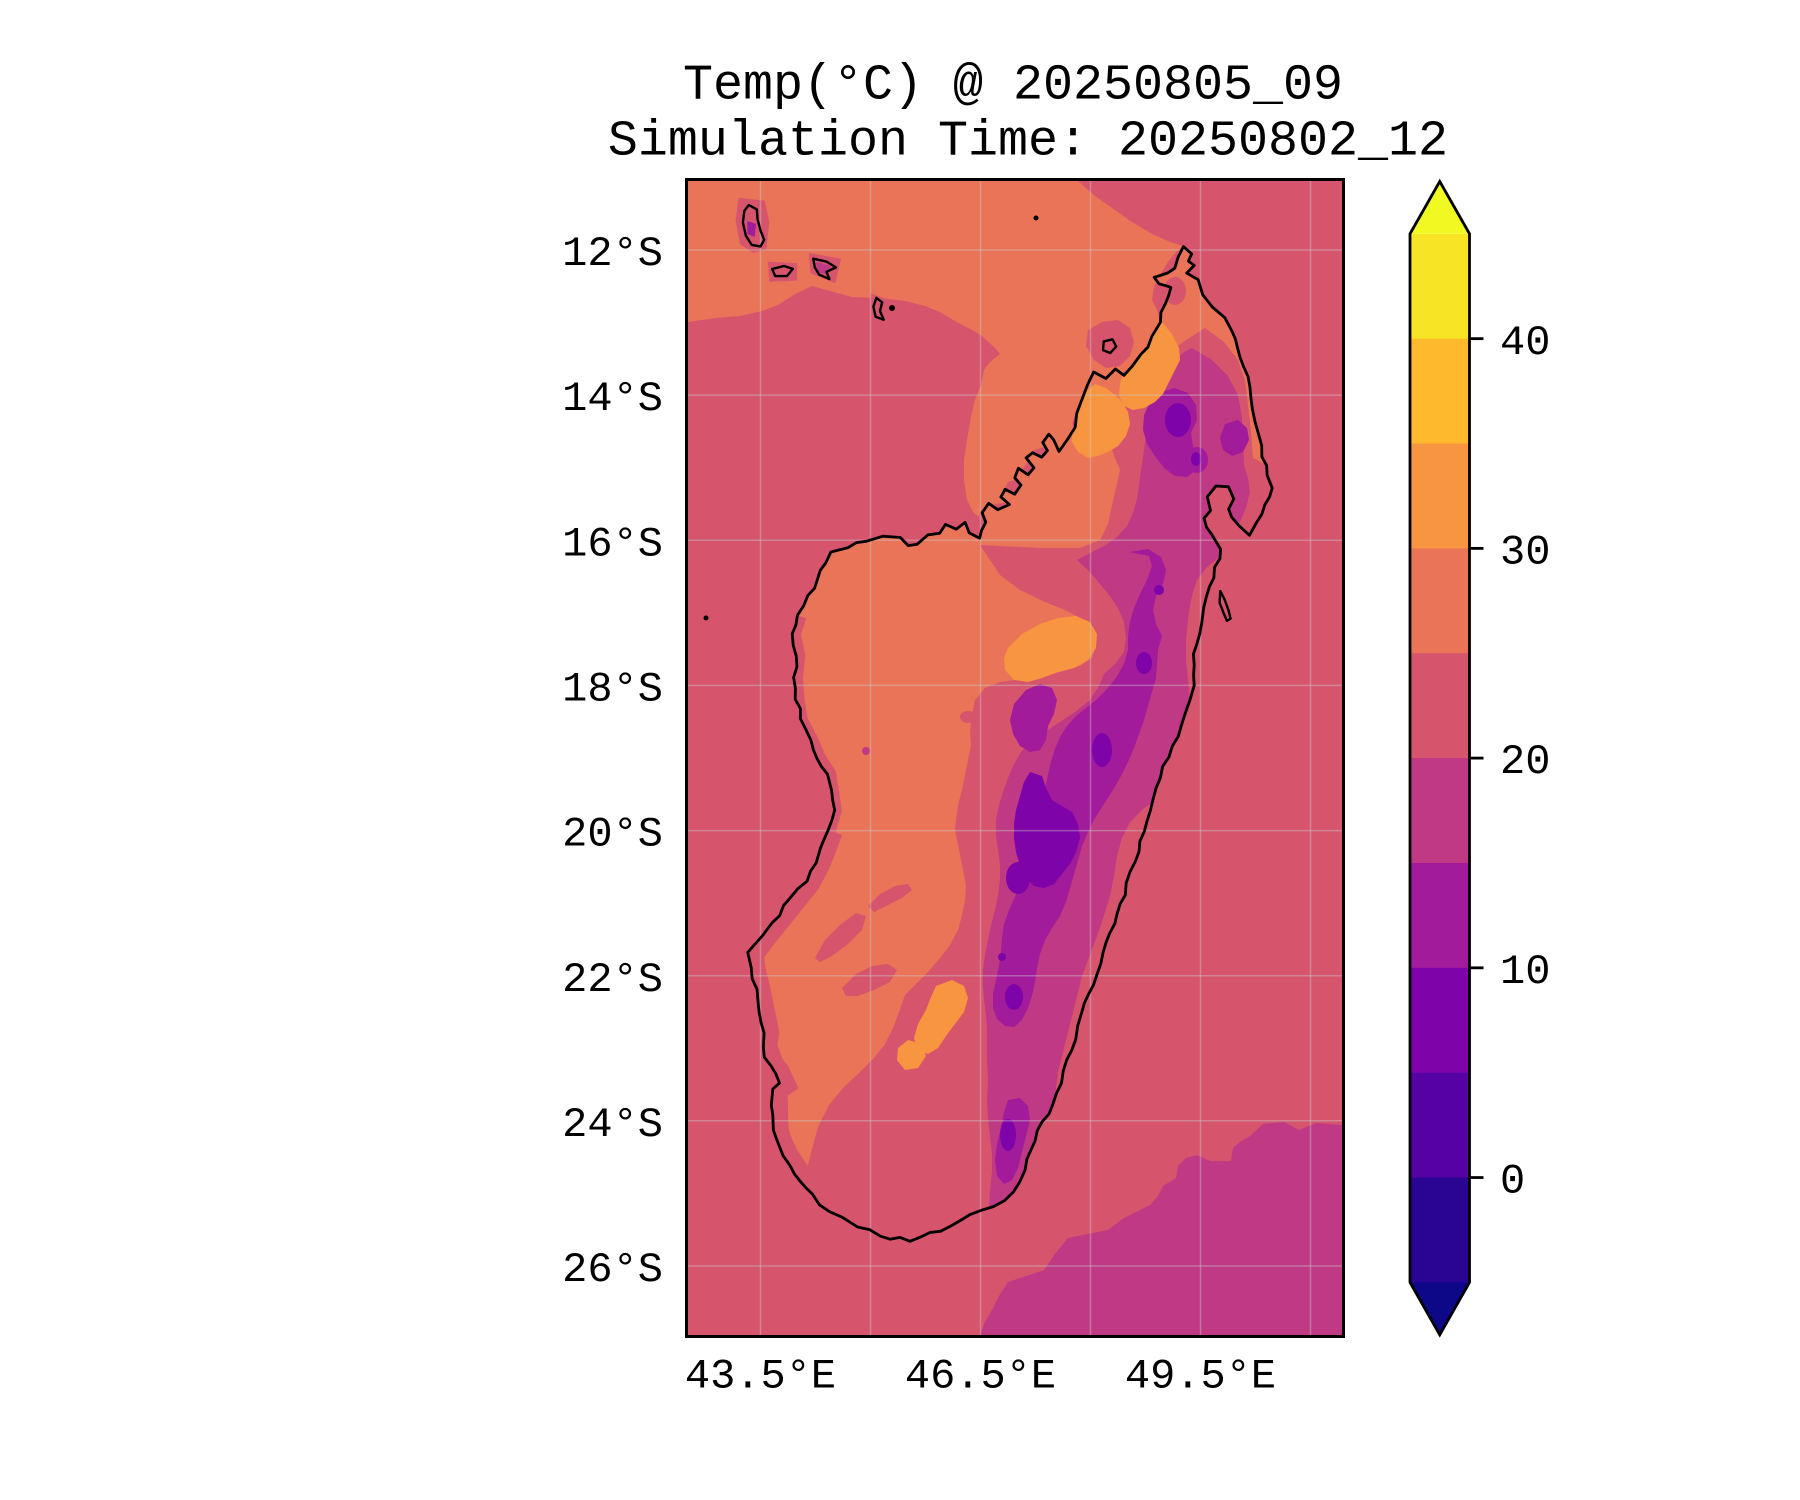 The image size is (1800, 1500). Describe the element at coordinates (1525, 553) in the screenshot. I see `svg-text: 30` at that location.